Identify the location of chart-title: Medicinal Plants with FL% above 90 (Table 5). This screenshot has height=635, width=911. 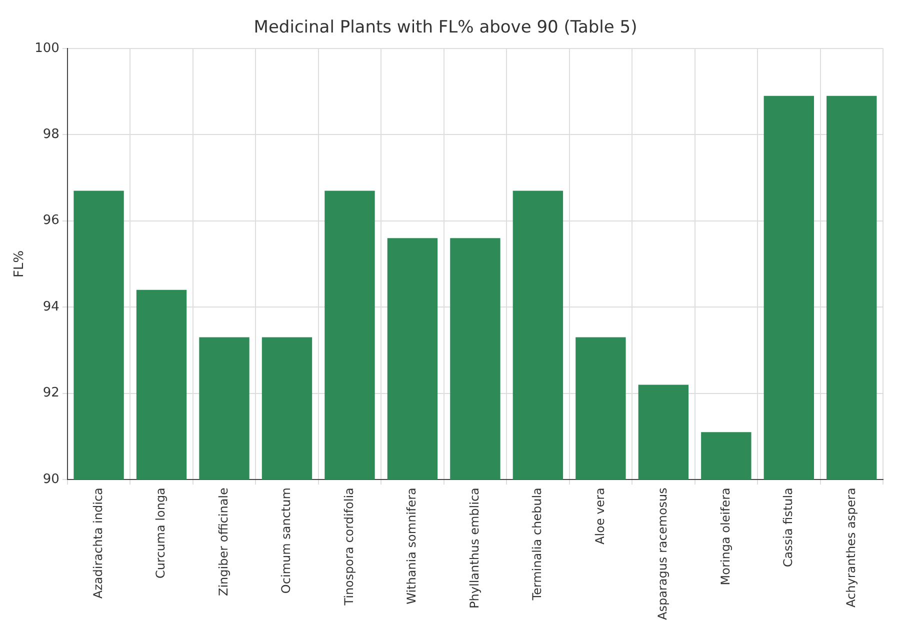
(446, 28).